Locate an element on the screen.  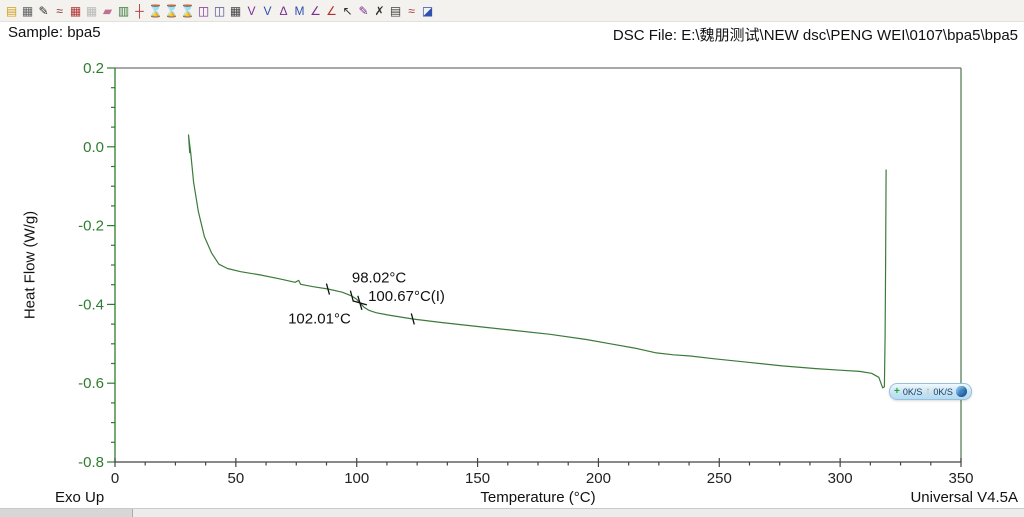
svg-text: 50 is located at coordinates (236, 478).